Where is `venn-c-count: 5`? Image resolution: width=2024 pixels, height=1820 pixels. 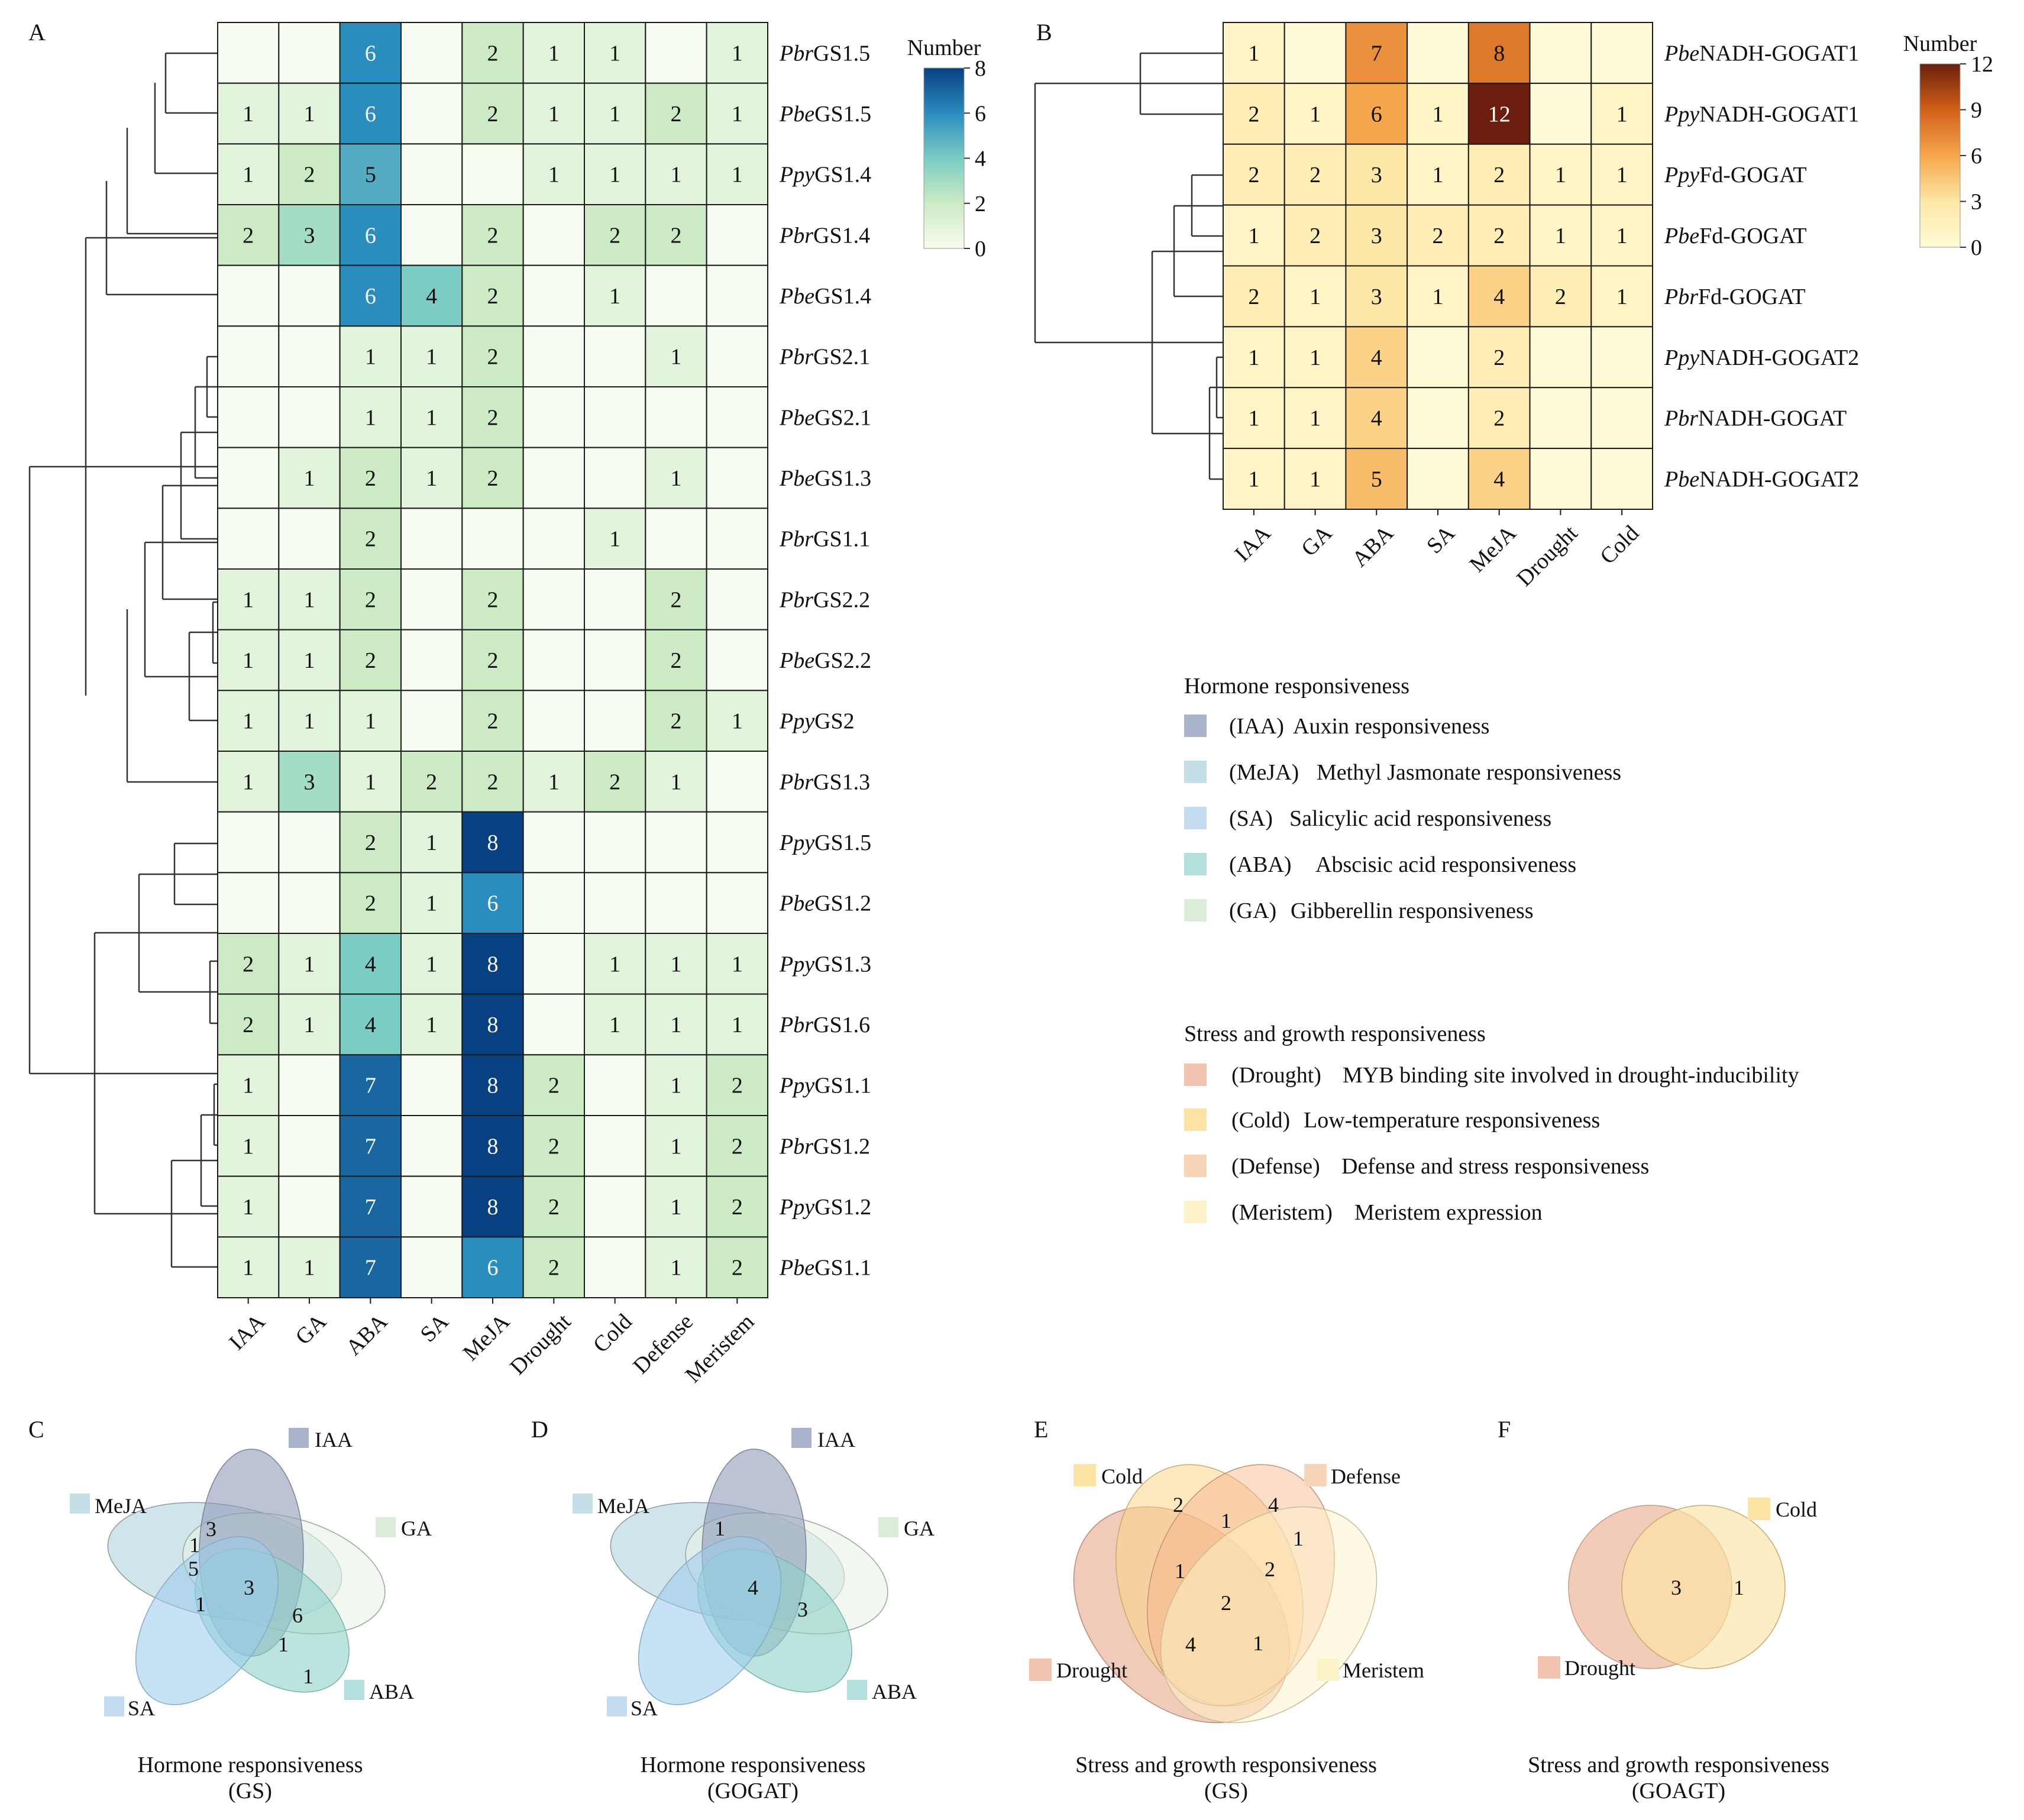
venn-c-count: 5 is located at coordinates (193, 1568).